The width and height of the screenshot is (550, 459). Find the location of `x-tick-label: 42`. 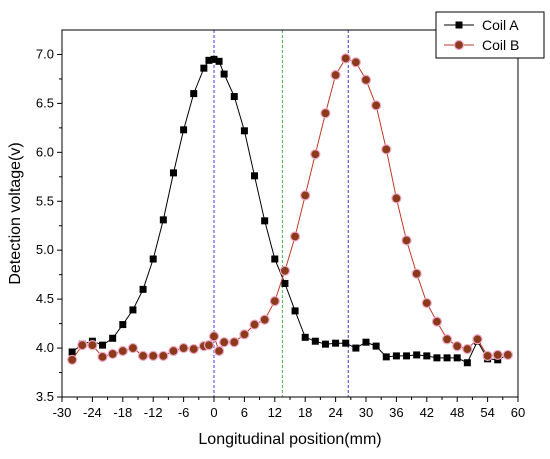

x-tick-label: 42 is located at coordinates (427, 412).